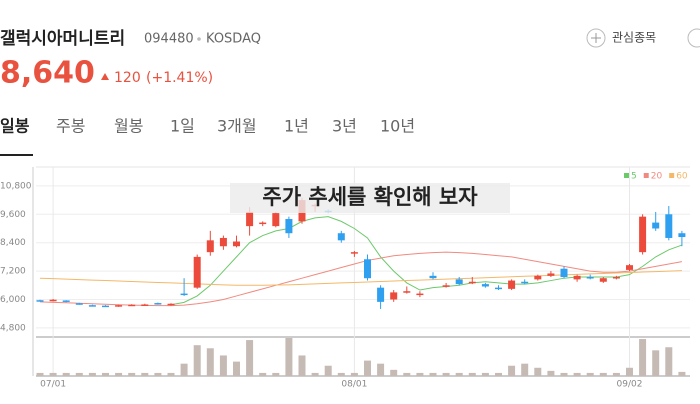 This screenshot has width=700, height=404. I want to click on overlay-text: 주가 추세를 확인해 보자, so click(370, 197).